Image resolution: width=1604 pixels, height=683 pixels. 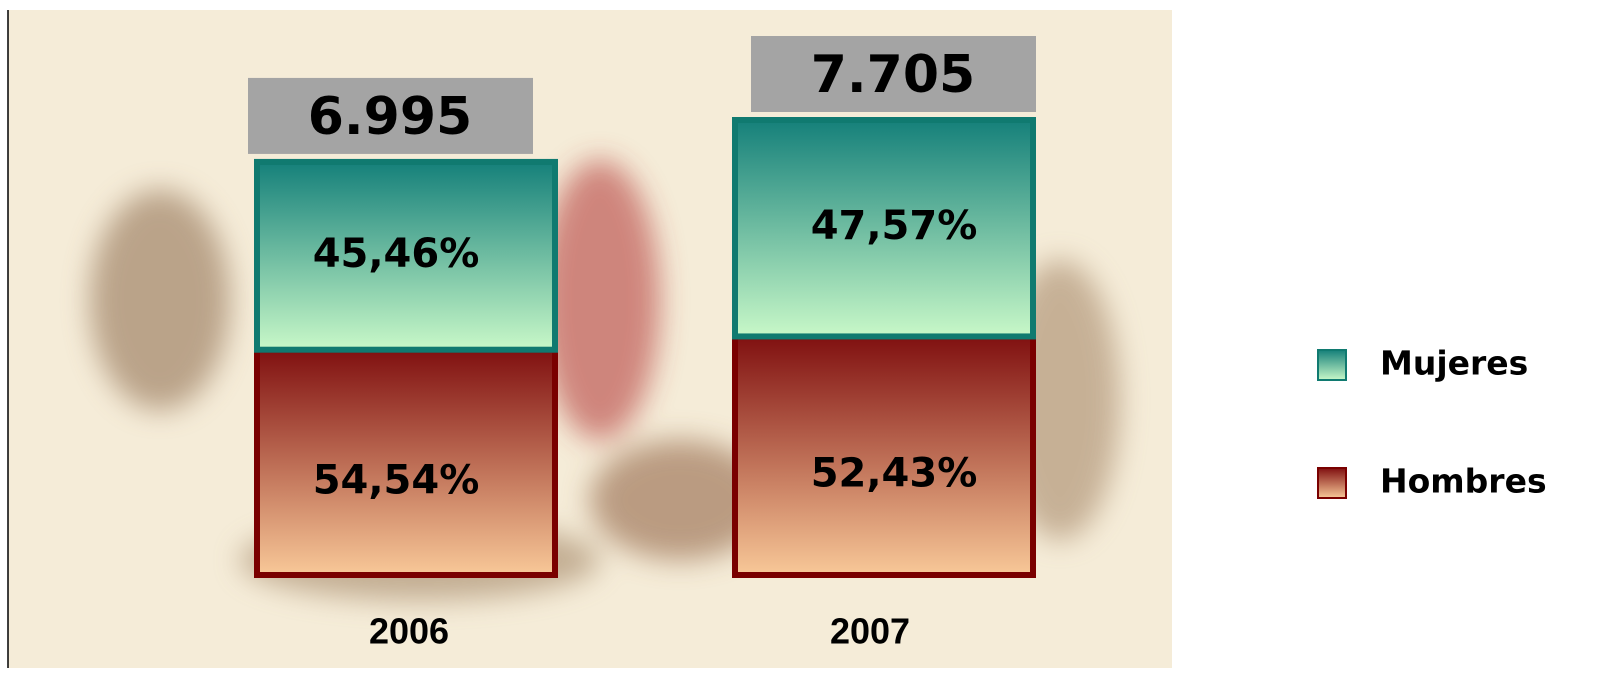 I want to click on total-label: 6.995, so click(x=390, y=117).